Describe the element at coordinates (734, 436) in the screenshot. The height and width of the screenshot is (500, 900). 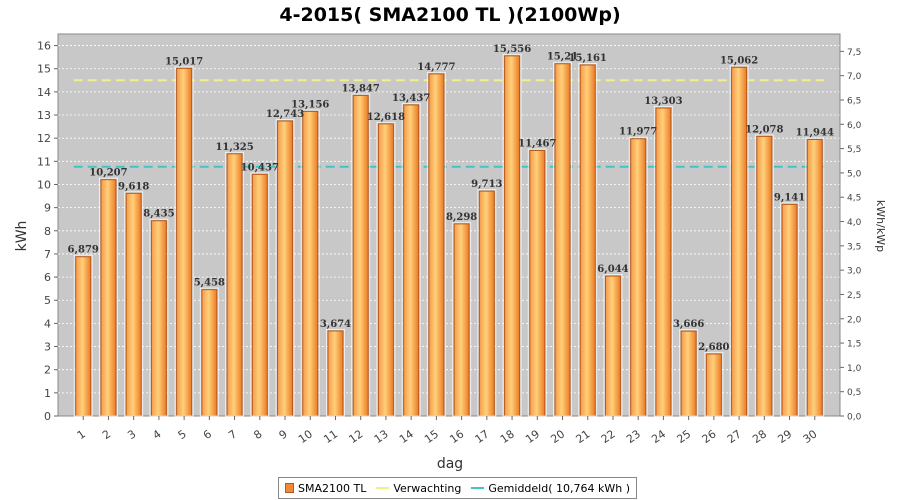
I see `x-tick-label: 27` at that location.